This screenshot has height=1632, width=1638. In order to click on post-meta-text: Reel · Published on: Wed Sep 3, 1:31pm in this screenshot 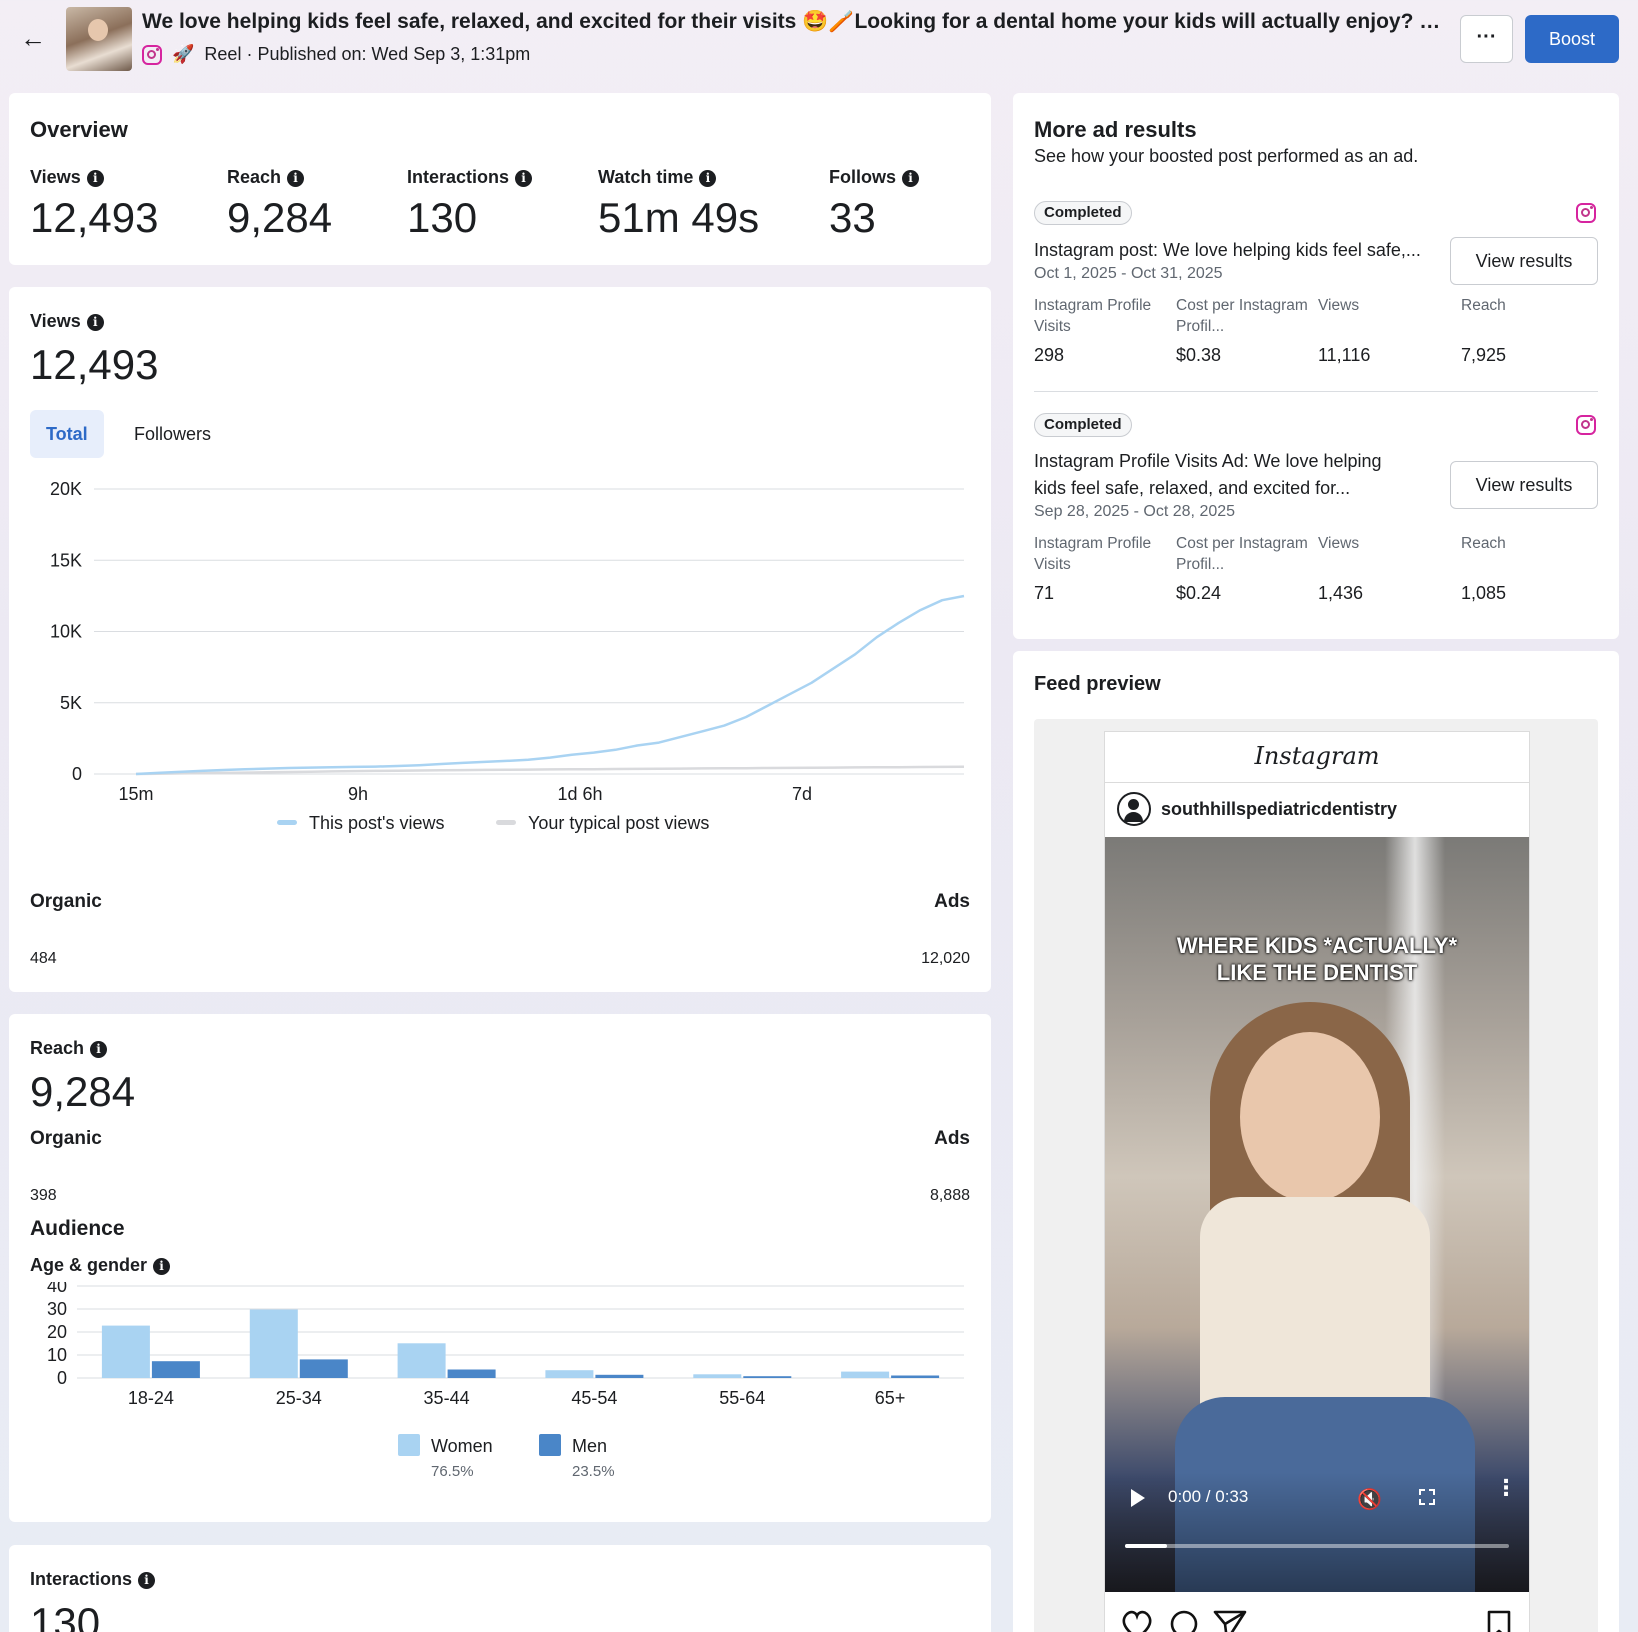, I will do `click(367, 54)`.